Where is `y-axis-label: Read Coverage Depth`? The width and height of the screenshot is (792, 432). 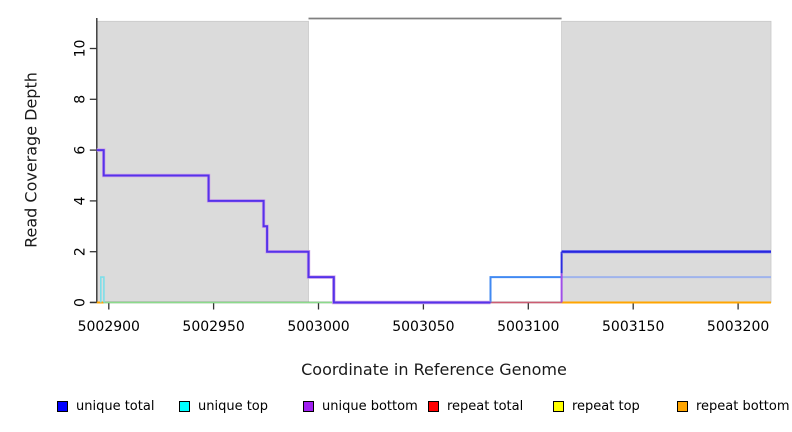 y-axis-label: Read Coverage Depth is located at coordinates (31, 160).